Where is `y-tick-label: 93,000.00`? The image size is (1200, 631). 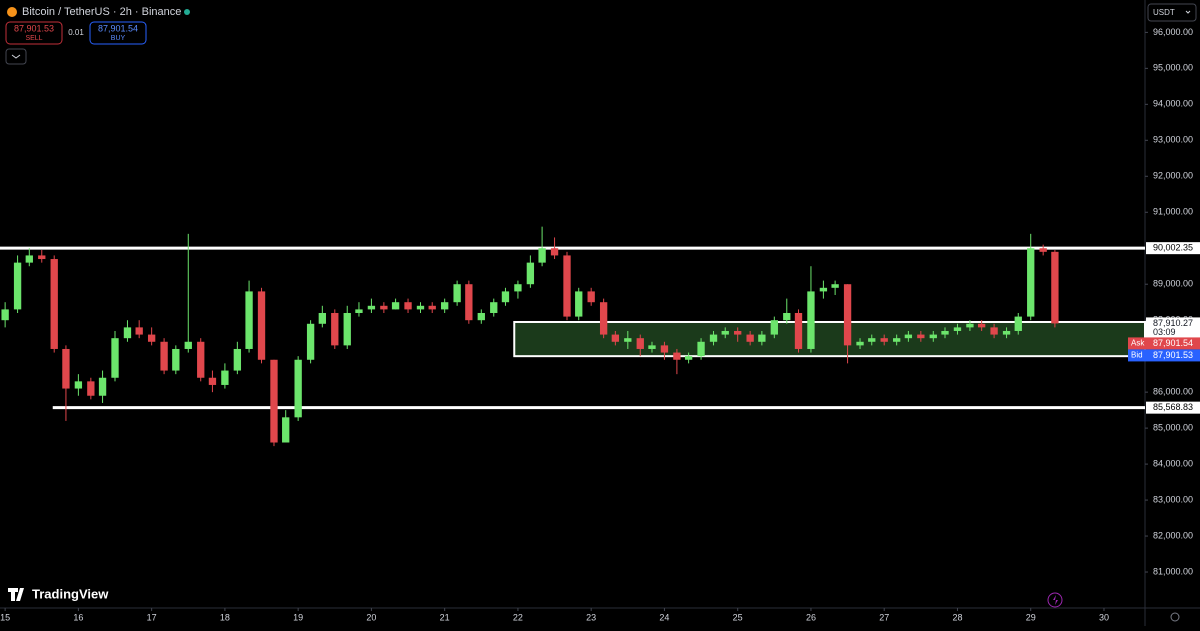 y-tick-label: 93,000.00 is located at coordinates (1173, 140).